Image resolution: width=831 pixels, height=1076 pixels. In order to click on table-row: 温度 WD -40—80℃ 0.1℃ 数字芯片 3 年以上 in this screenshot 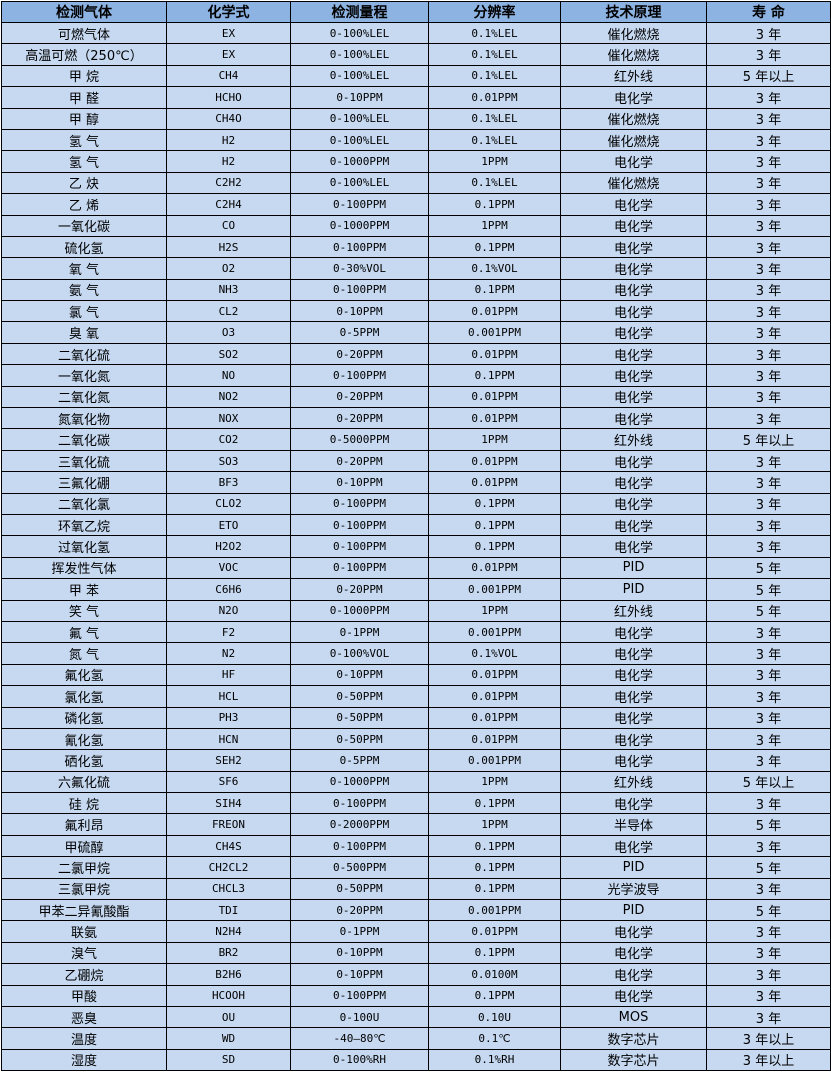, I will do `click(416, 1038)`.